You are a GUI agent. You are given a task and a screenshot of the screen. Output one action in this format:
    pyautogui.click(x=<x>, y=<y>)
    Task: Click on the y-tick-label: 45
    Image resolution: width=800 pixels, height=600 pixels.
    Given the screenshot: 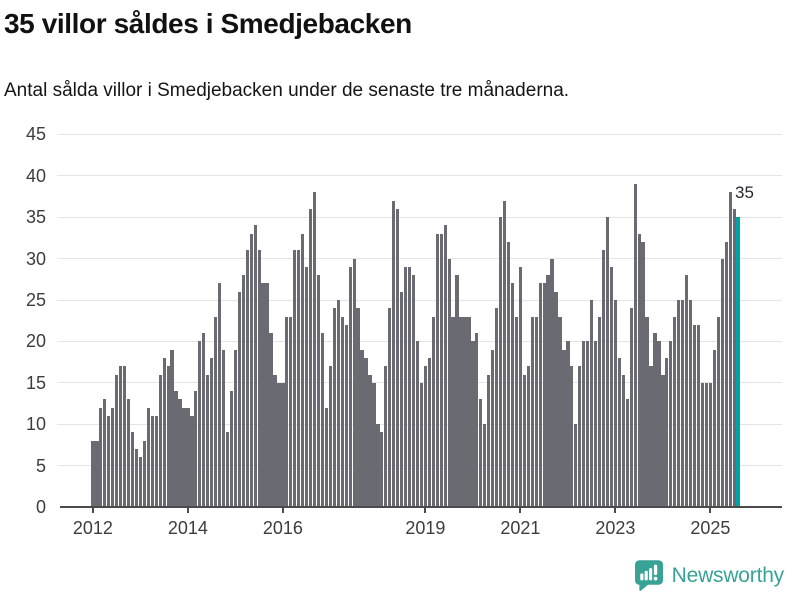 What is the action you would take?
    pyautogui.click(x=35, y=134)
    